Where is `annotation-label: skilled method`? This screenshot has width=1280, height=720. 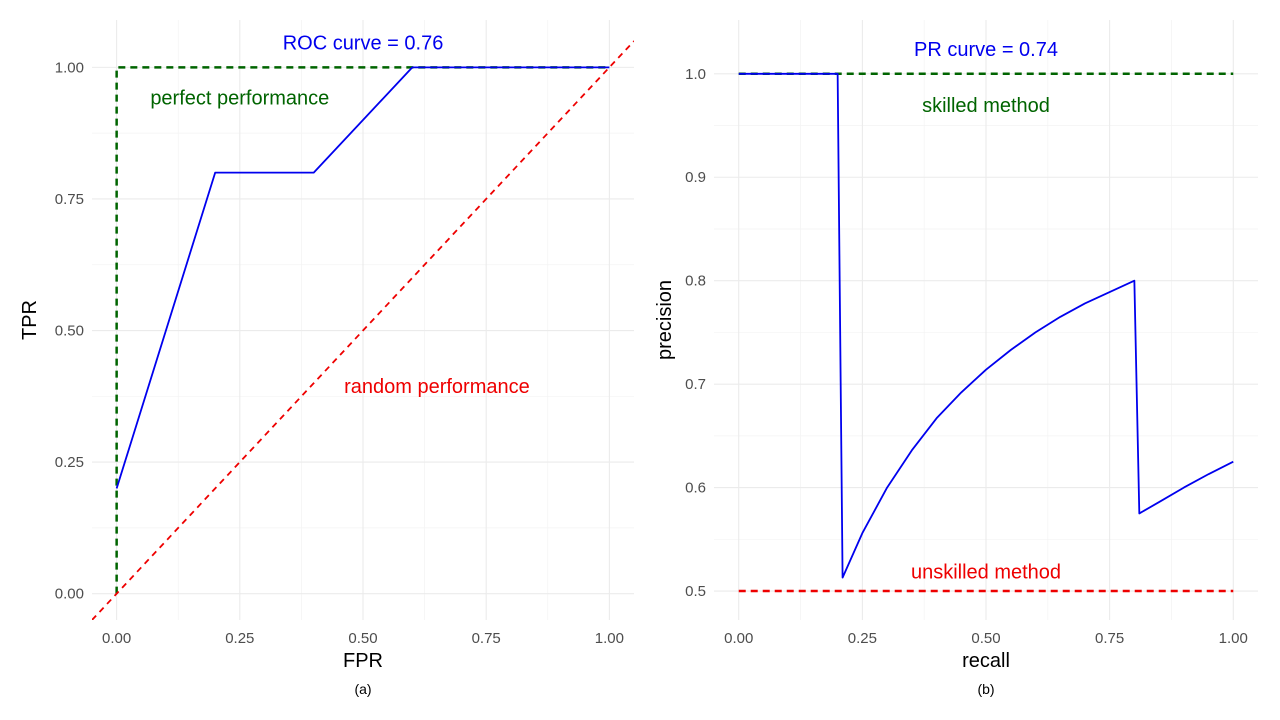 annotation-label: skilled method is located at coordinates (986, 106).